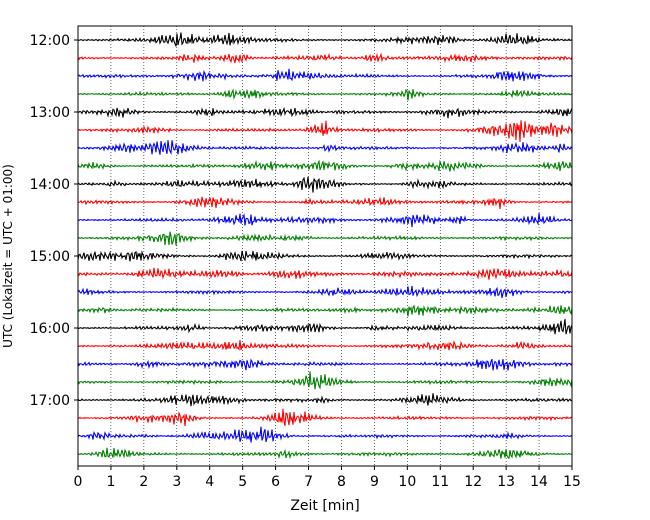  I want to click on x-tick-label: 4, so click(209, 482).